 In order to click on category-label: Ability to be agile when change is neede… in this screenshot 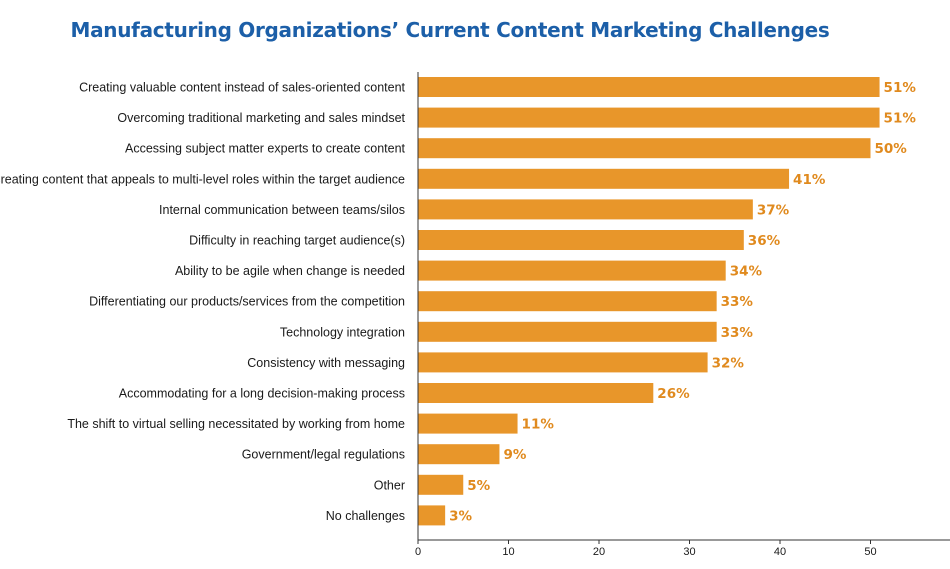, I will do `click(290, 271)`.